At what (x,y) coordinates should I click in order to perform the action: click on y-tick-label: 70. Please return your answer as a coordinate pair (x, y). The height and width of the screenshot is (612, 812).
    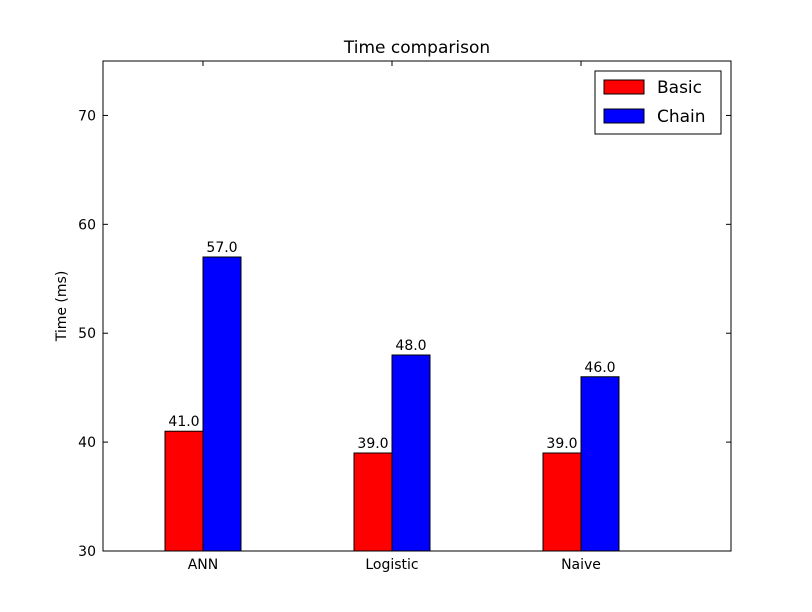
    Looking at the image, I should click on (87, 116).